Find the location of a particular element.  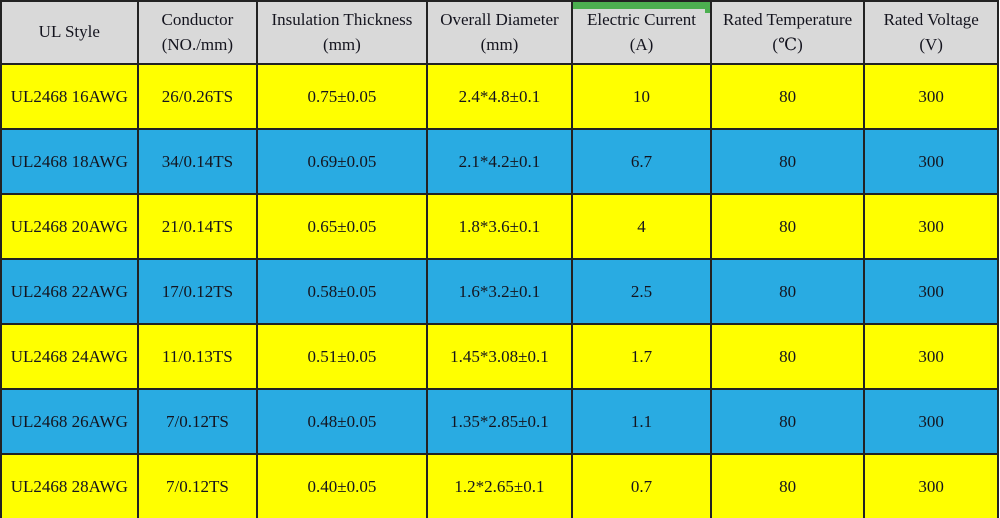

table-cell: 0.75±0.05 is located at coordinates (342, 96).